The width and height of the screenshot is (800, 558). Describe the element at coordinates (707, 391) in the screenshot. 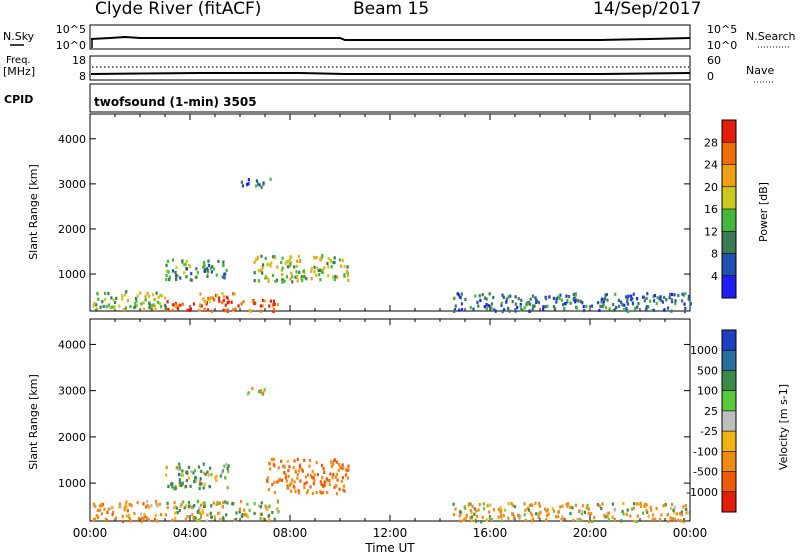

I see `velocity-colorbar-tick-label: 100` at that location.